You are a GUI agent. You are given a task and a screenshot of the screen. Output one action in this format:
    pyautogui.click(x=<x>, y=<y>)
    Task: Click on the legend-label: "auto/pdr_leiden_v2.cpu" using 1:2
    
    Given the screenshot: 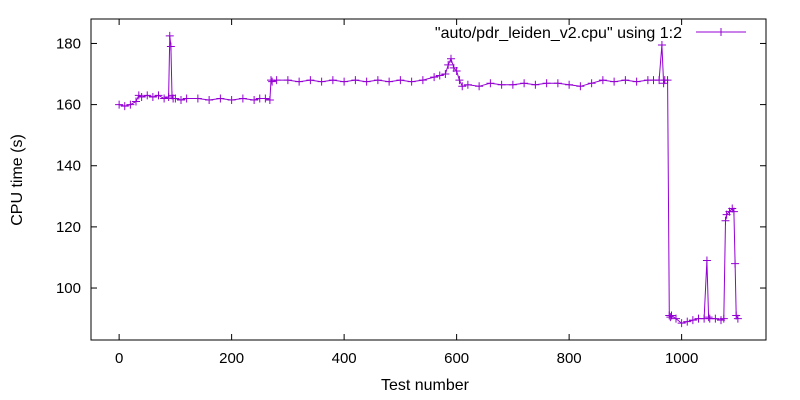 What is the action you would take?
    pyautogui.click(x=558, y=33)
    